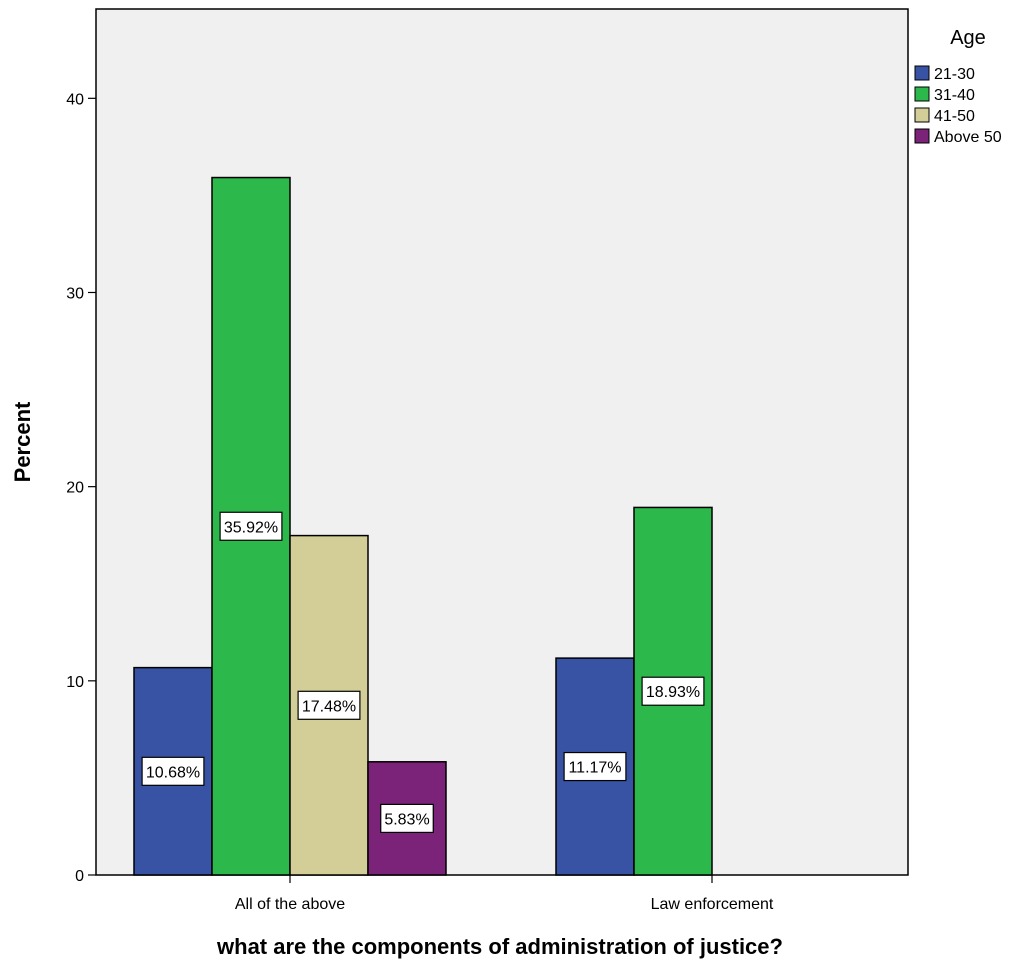 This screenshot has width=1034, height=970. Describe the element at coordinates (968, 38) in the screenshot. I see `legend-title: Age` at that location.